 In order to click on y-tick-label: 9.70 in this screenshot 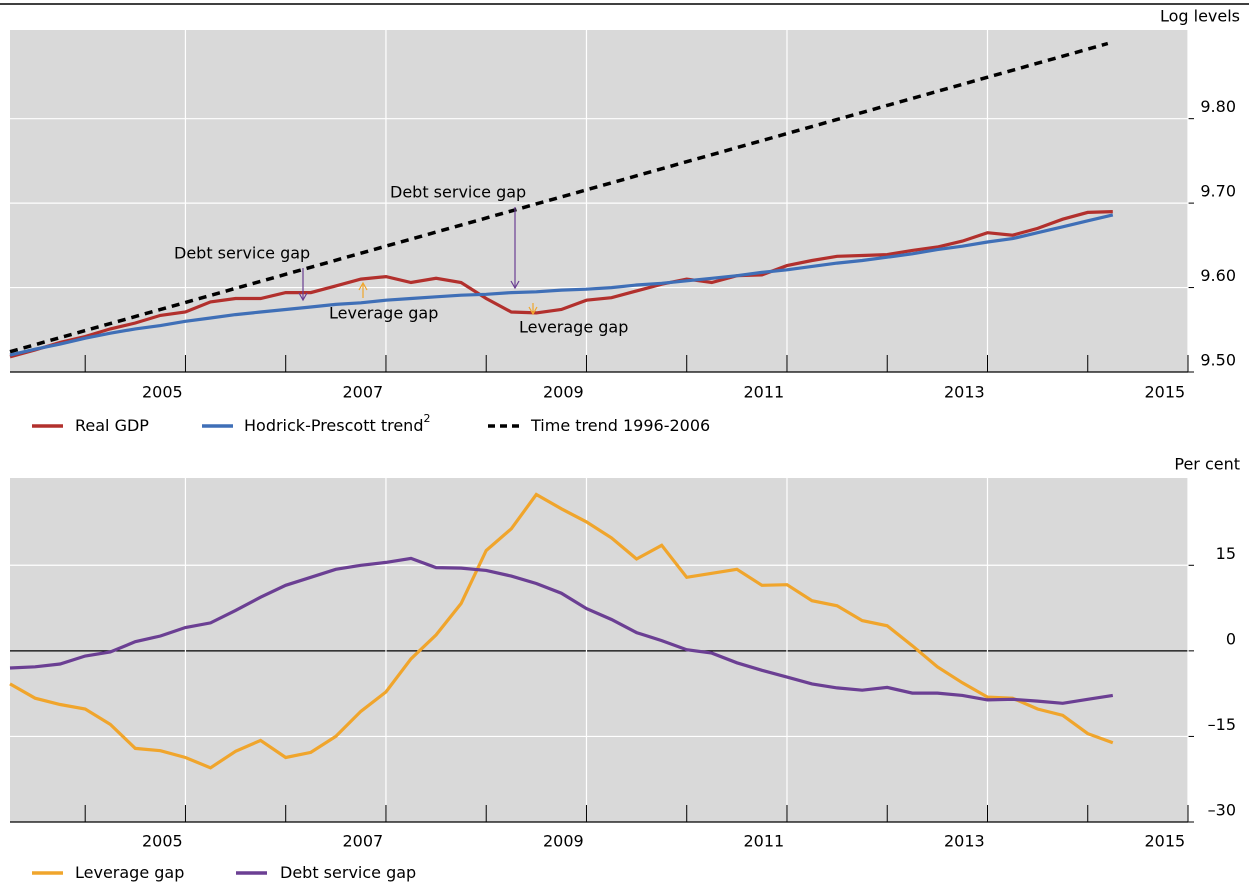, I will do `click(1218, 191)`.